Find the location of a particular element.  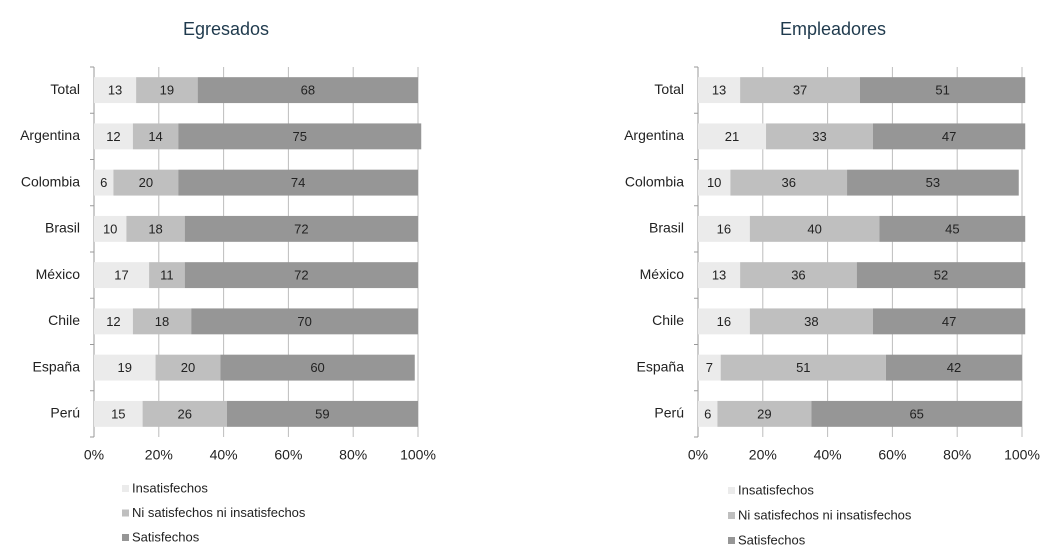

data-label: 53 is located at coordinates (933, 182).